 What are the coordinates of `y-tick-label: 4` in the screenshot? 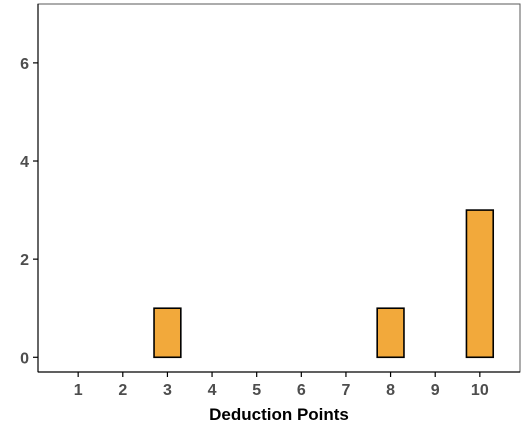 It's located at (24, 162).